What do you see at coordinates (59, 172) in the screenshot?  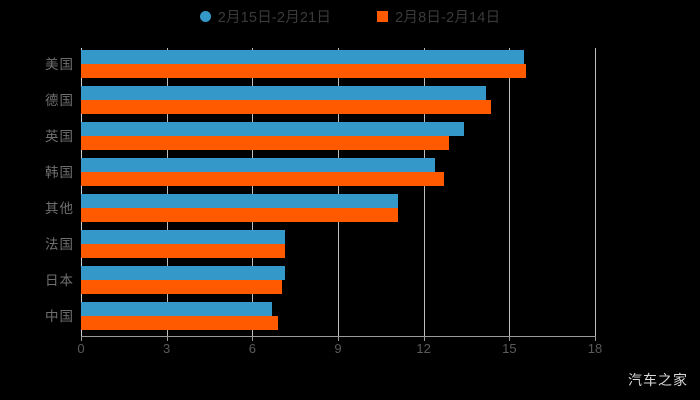 I see `y-axis-tick-label: 韩国` at bounding box center [59, 172].